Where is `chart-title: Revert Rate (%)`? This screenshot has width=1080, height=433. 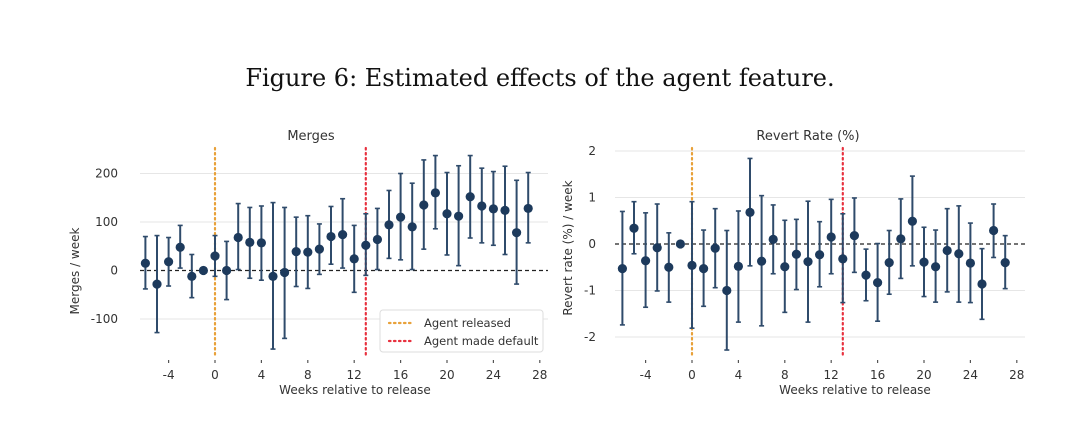 chart-title: Revert Rate (%) is located at coordinates (807, 136).